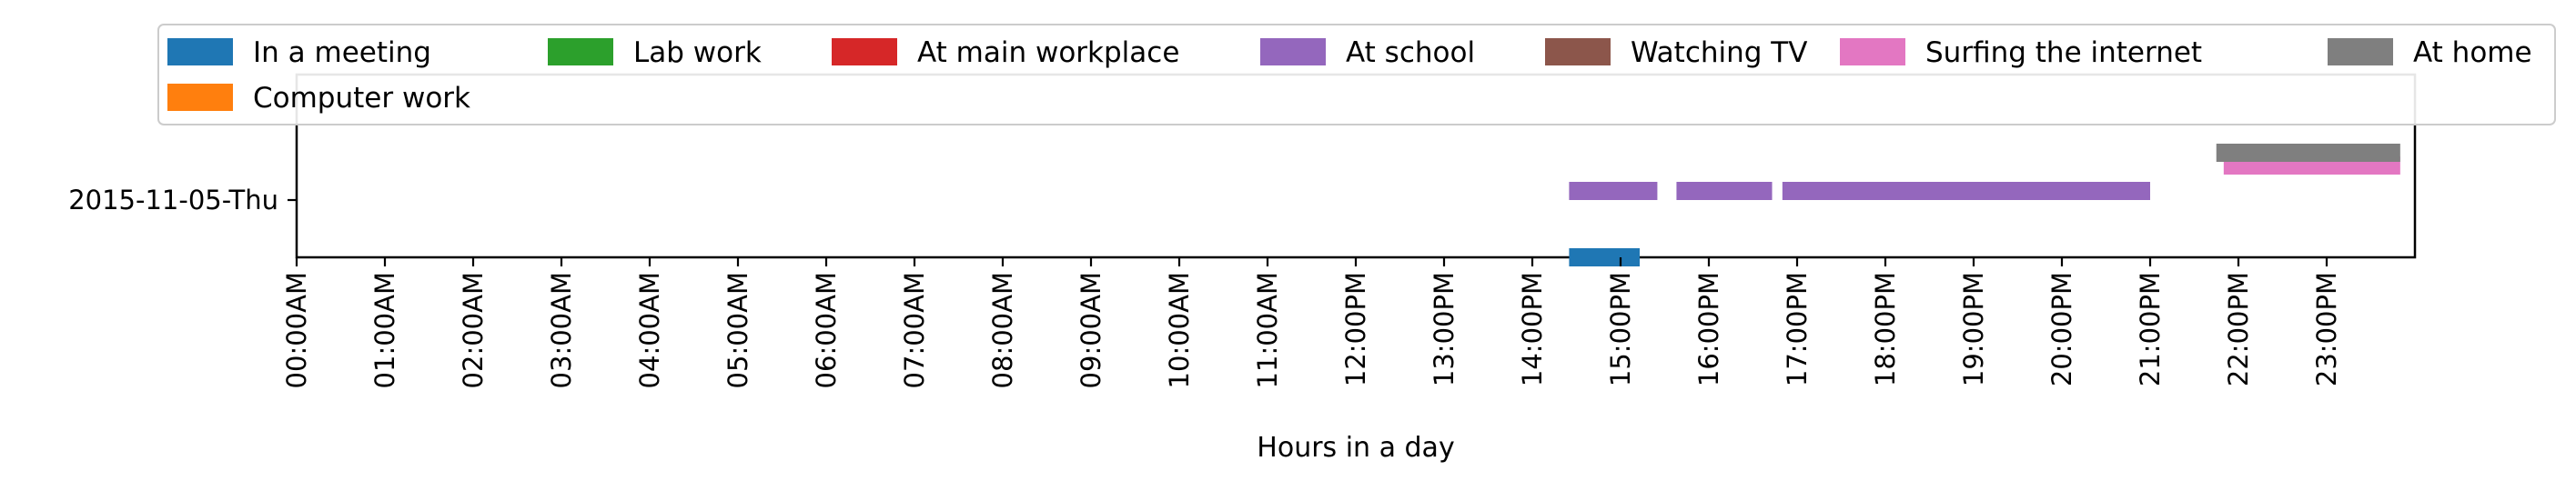 Image resolution: width=2576 pixels, height=491 pixels. I want to click on x-tick-label: 03:00AM, so click(561, 330).